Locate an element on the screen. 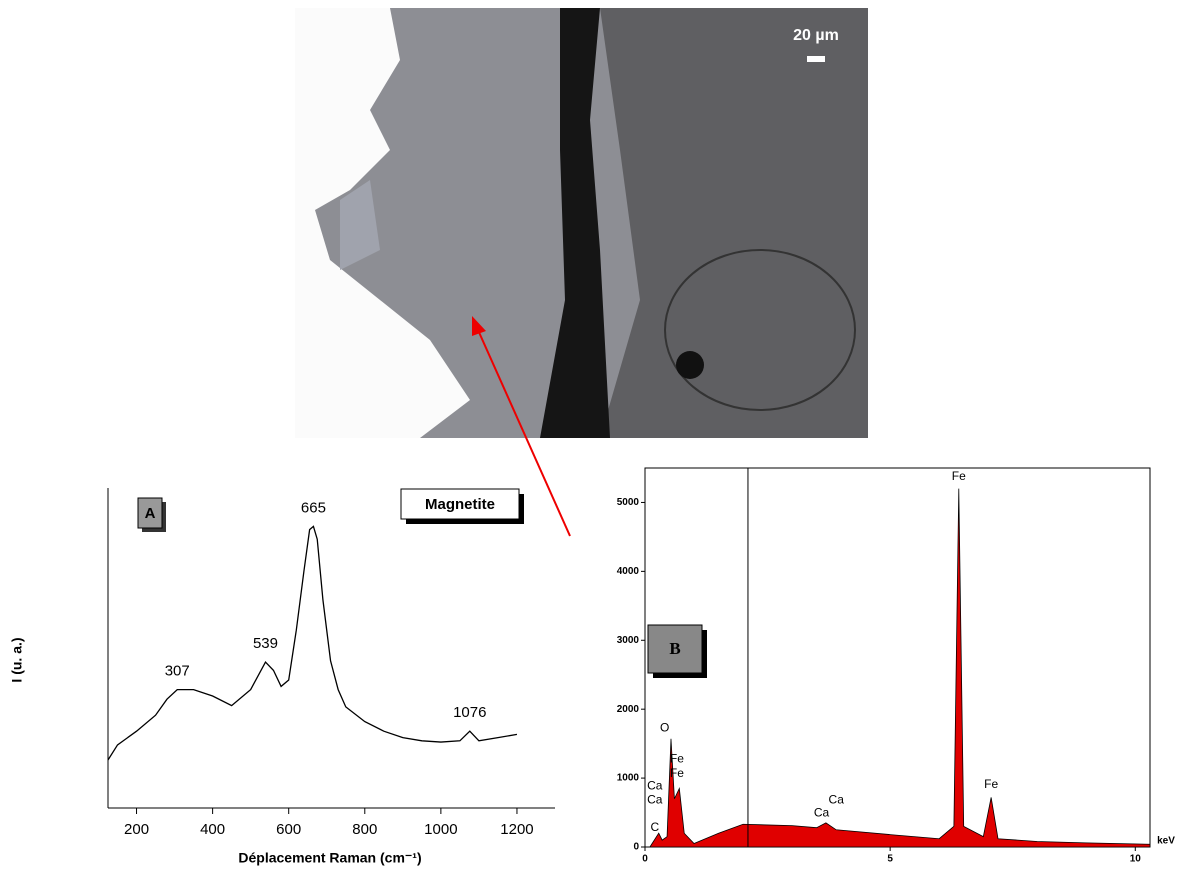  x-tick-label: 10 is located at coordinates (1136, 859).